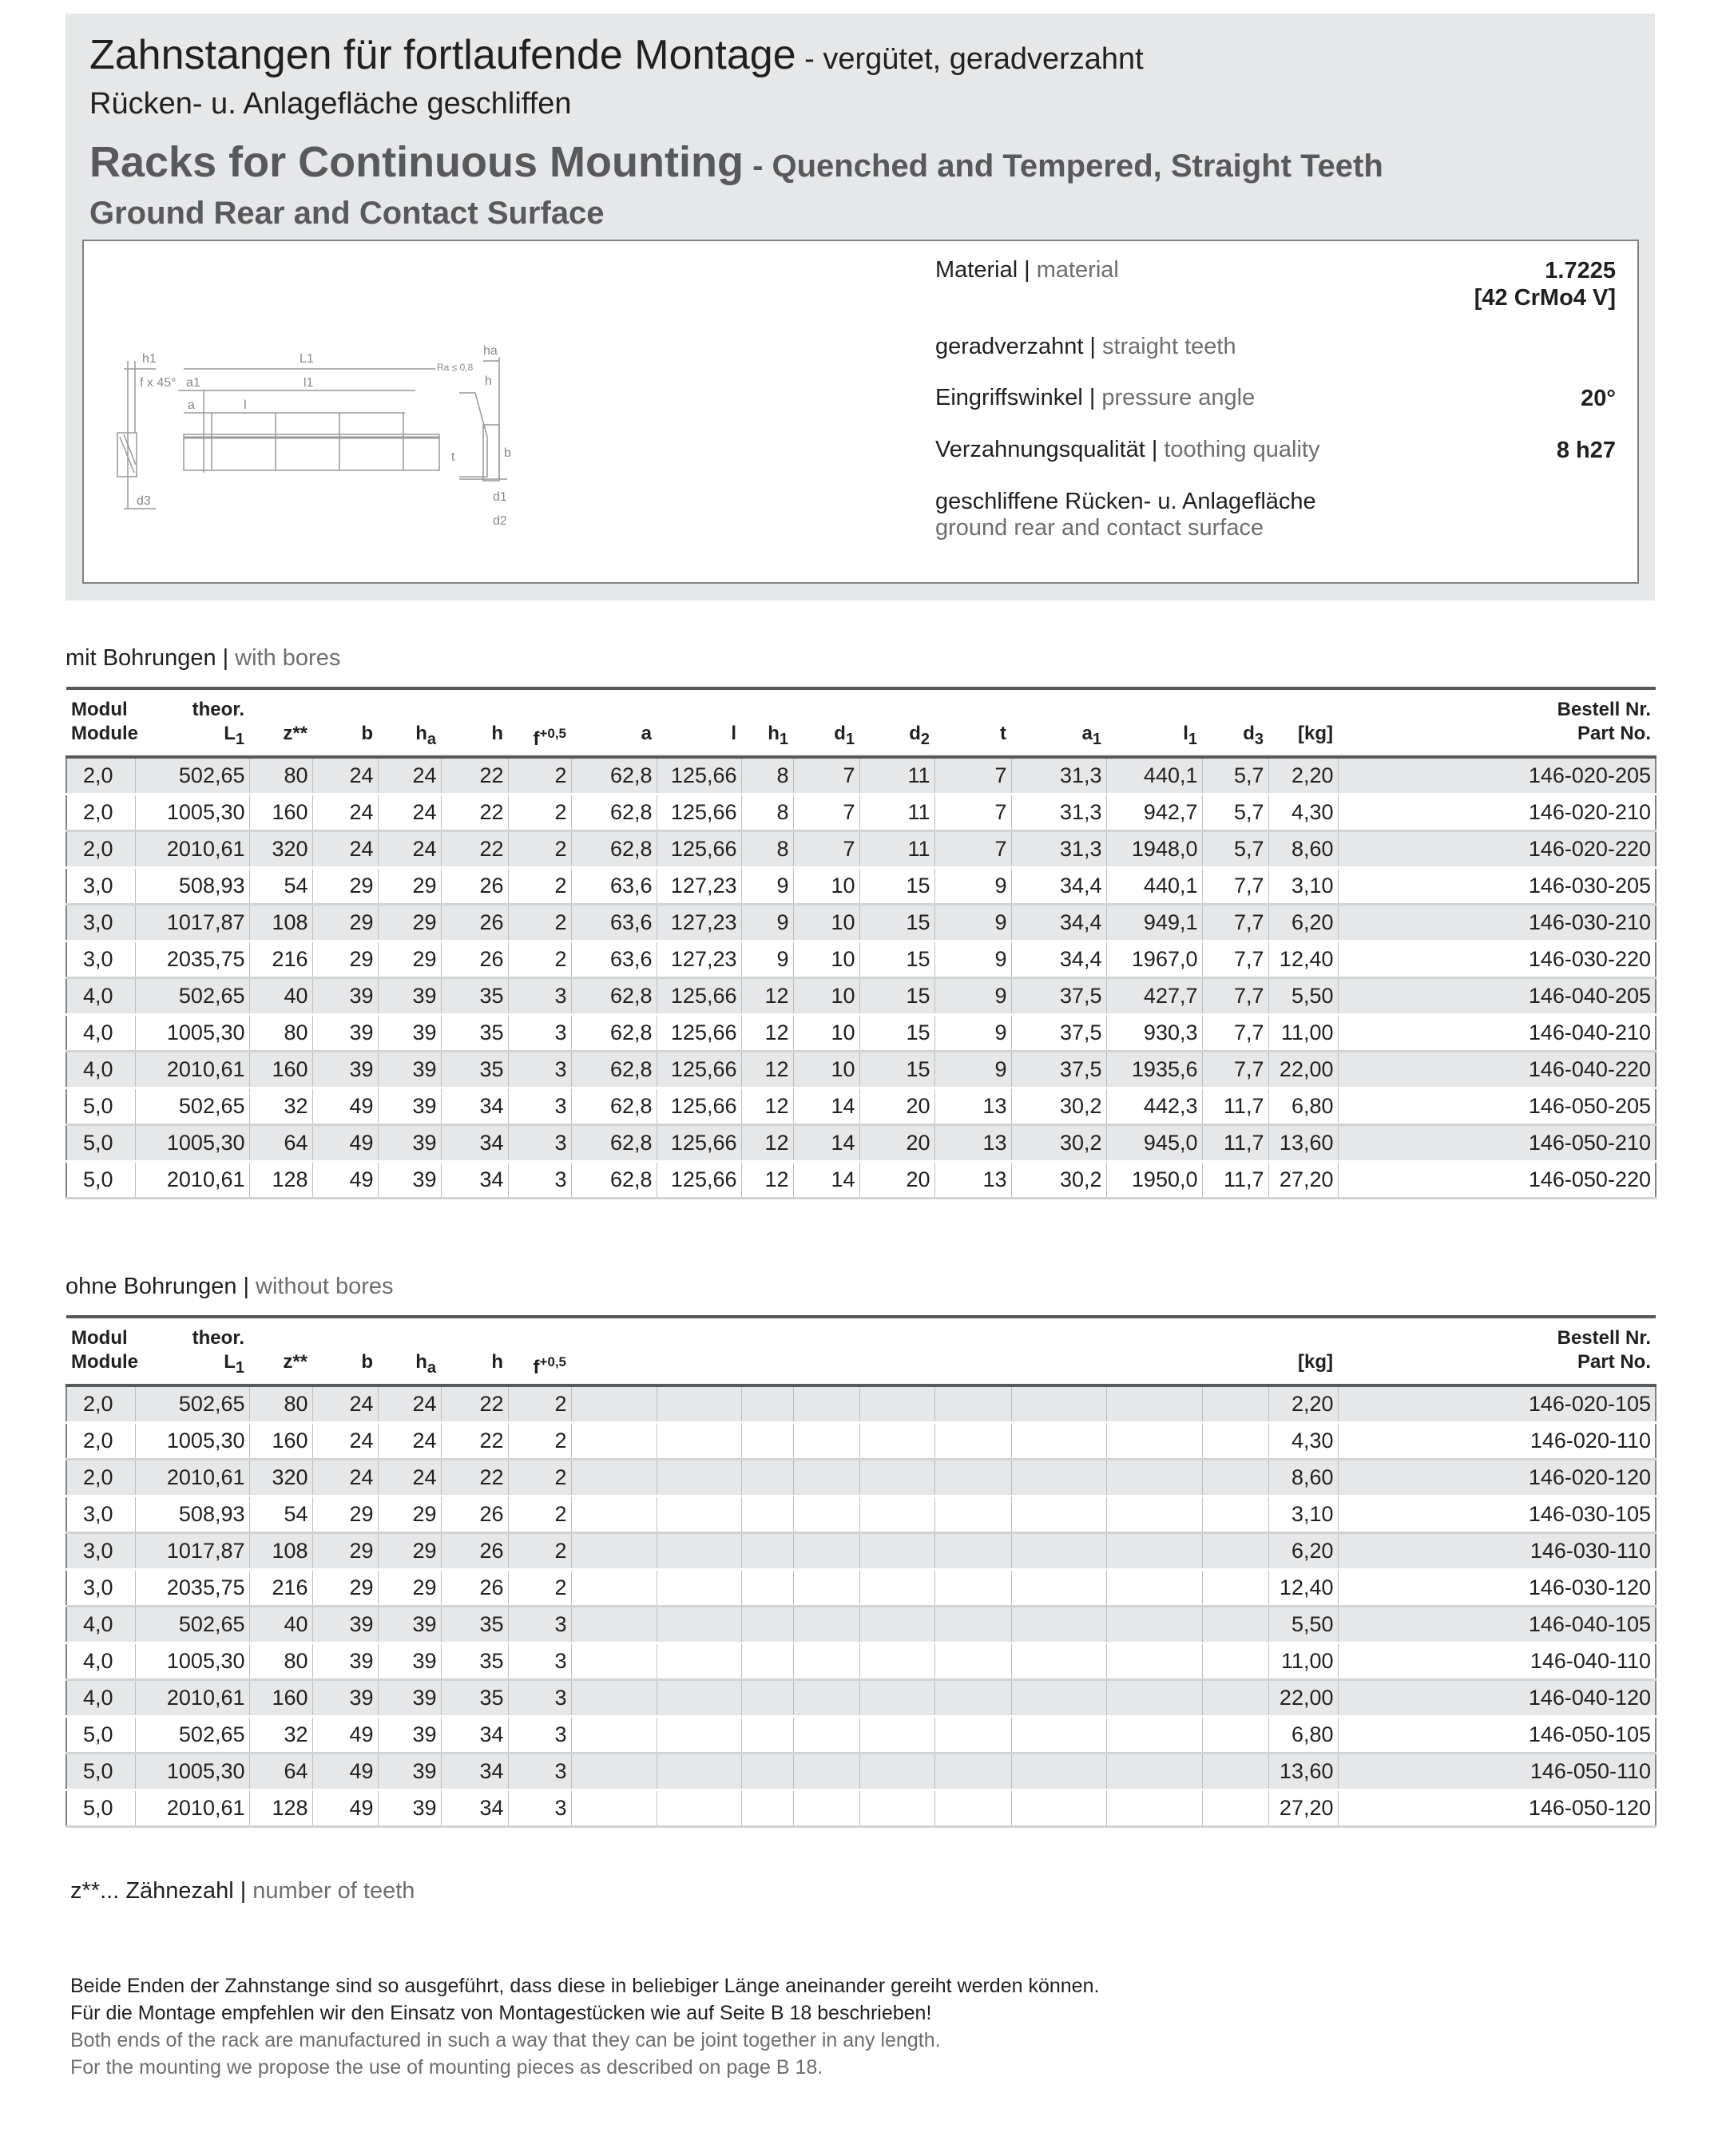  What do you see at coordinates (1153, 1033) in the screenshot?
I see `table-cell: 930,3` at bounding box center [1153, 1033].